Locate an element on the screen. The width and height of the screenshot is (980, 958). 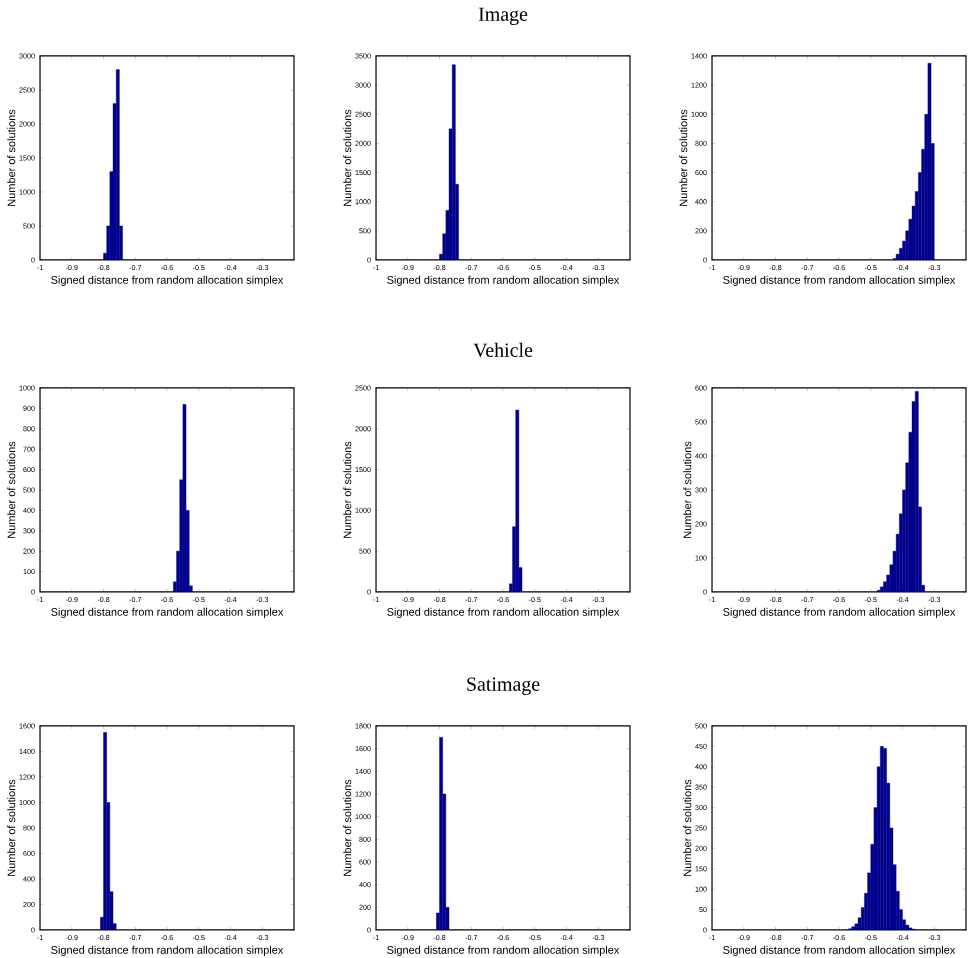
chart-title: Vehicle is located at coordinates (503, 350).